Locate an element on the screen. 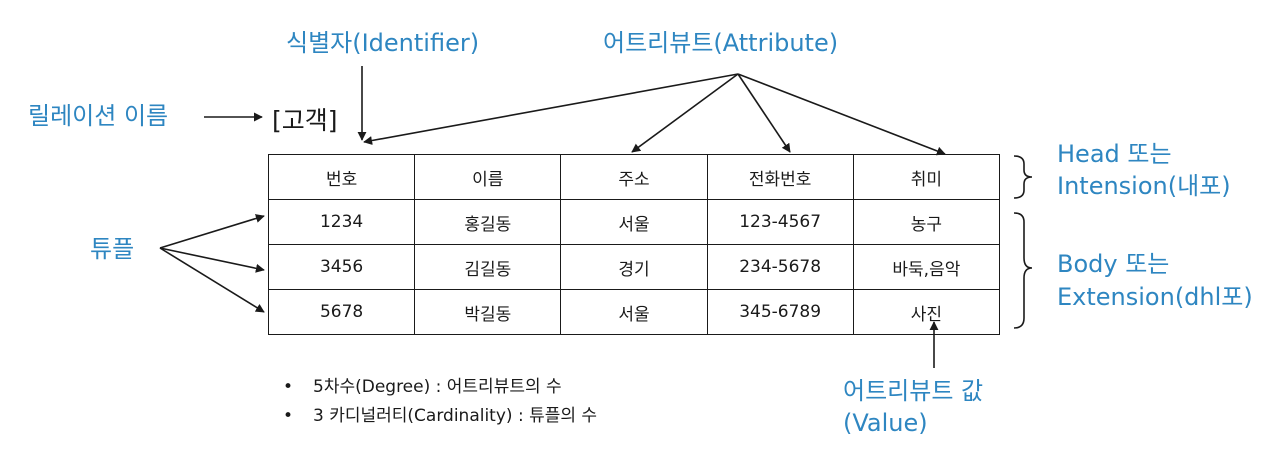 The width and height of the screenshot is (1275, 452). head-label-line1: Head 또는 is located at coordinates (1114, 154).